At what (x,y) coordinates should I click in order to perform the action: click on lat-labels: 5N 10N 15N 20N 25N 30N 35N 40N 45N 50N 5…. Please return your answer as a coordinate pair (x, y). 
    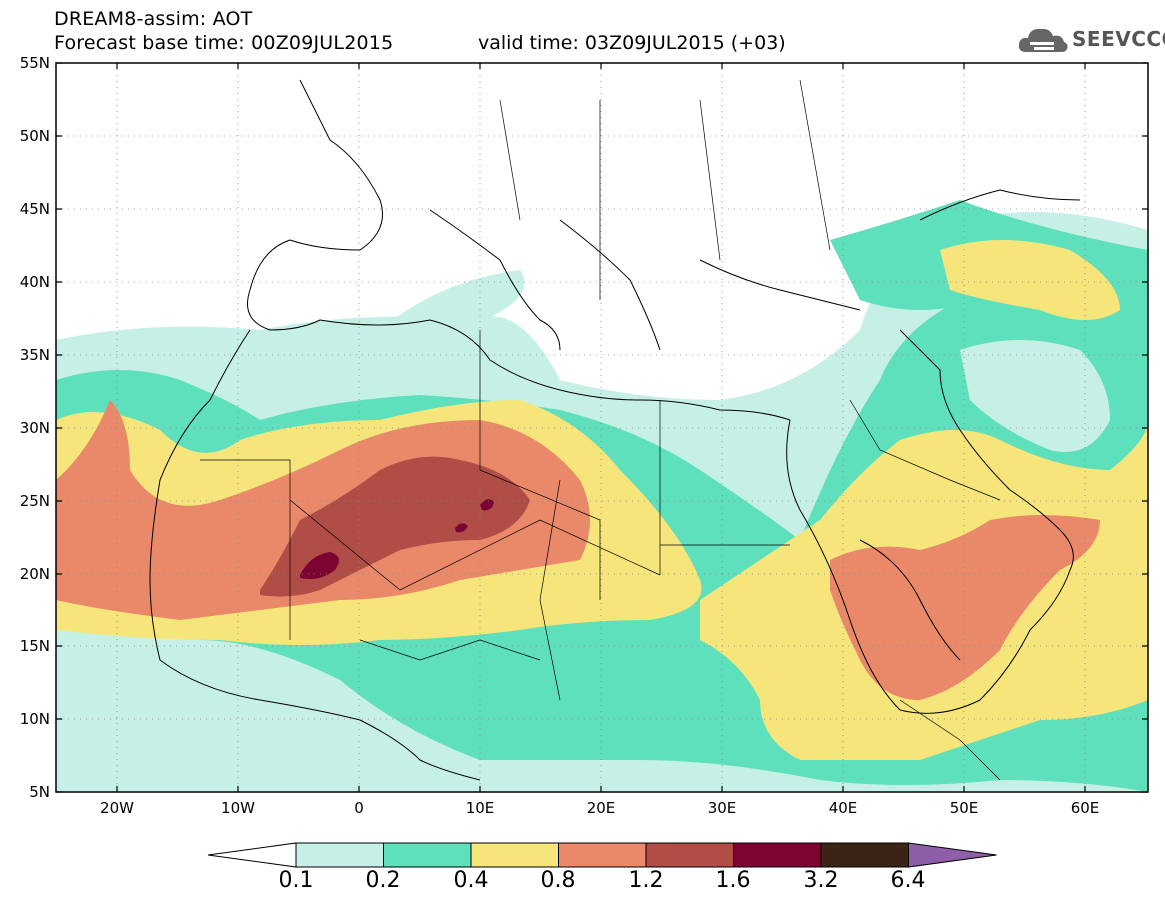
    Looking at the image, I should click on (35, 427).